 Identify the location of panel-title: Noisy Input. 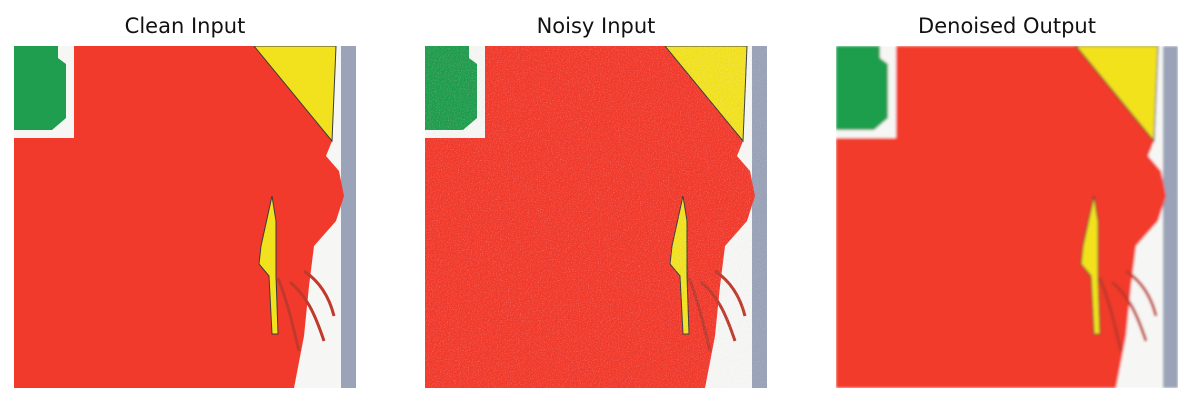
(596, 26).